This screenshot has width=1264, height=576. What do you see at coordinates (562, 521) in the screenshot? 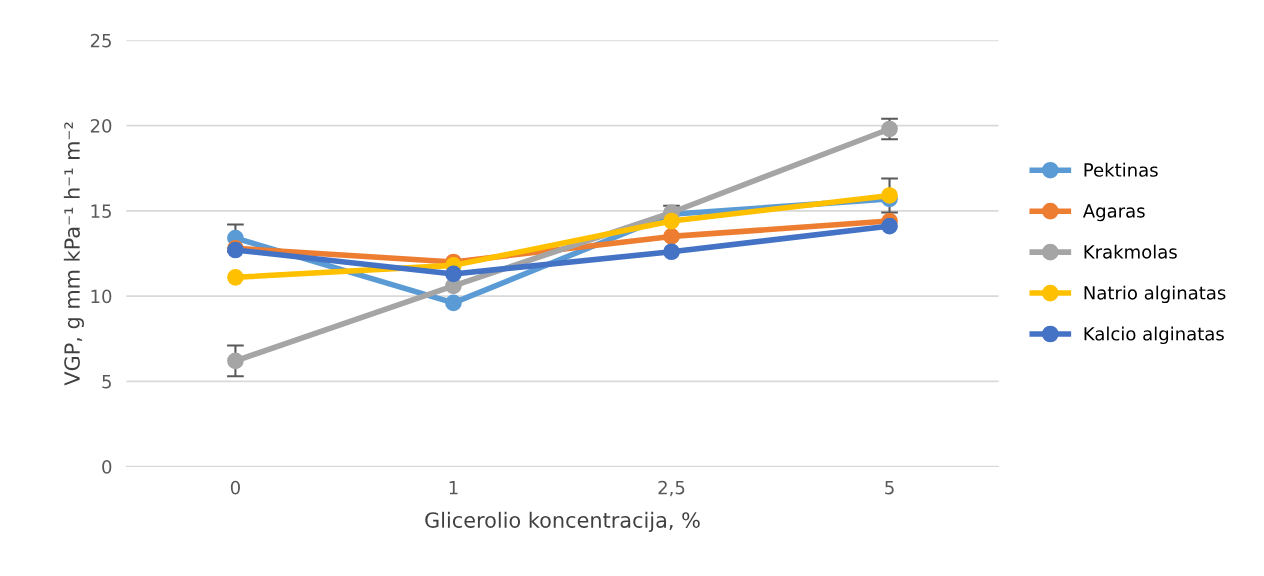
I see `x-axis-title: Glicerolio koncentracija, %` at bounding box center [562, 521].